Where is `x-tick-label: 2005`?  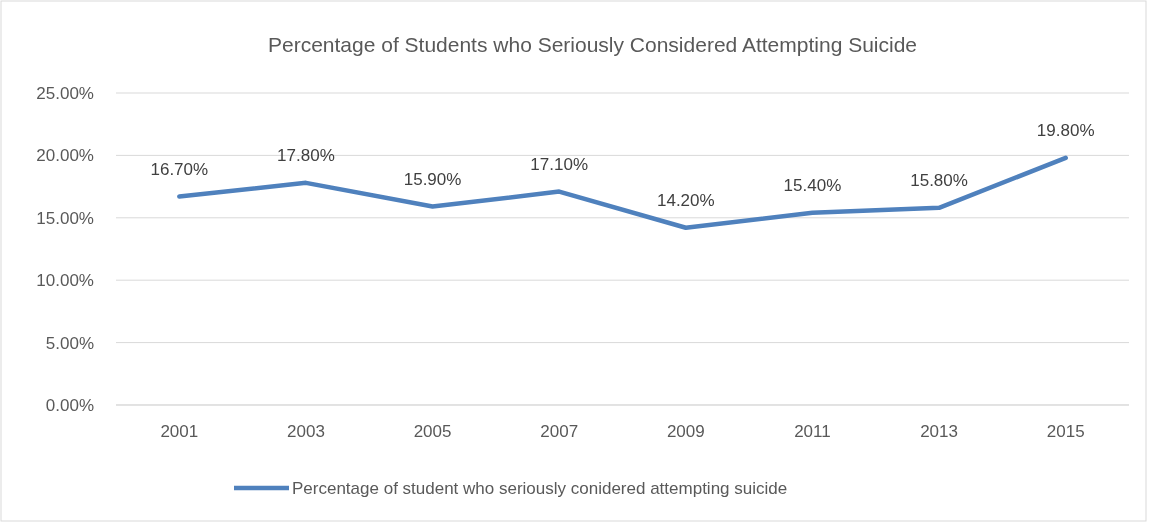
x-tick-label: 2005 is located at coordinates (432, 431).